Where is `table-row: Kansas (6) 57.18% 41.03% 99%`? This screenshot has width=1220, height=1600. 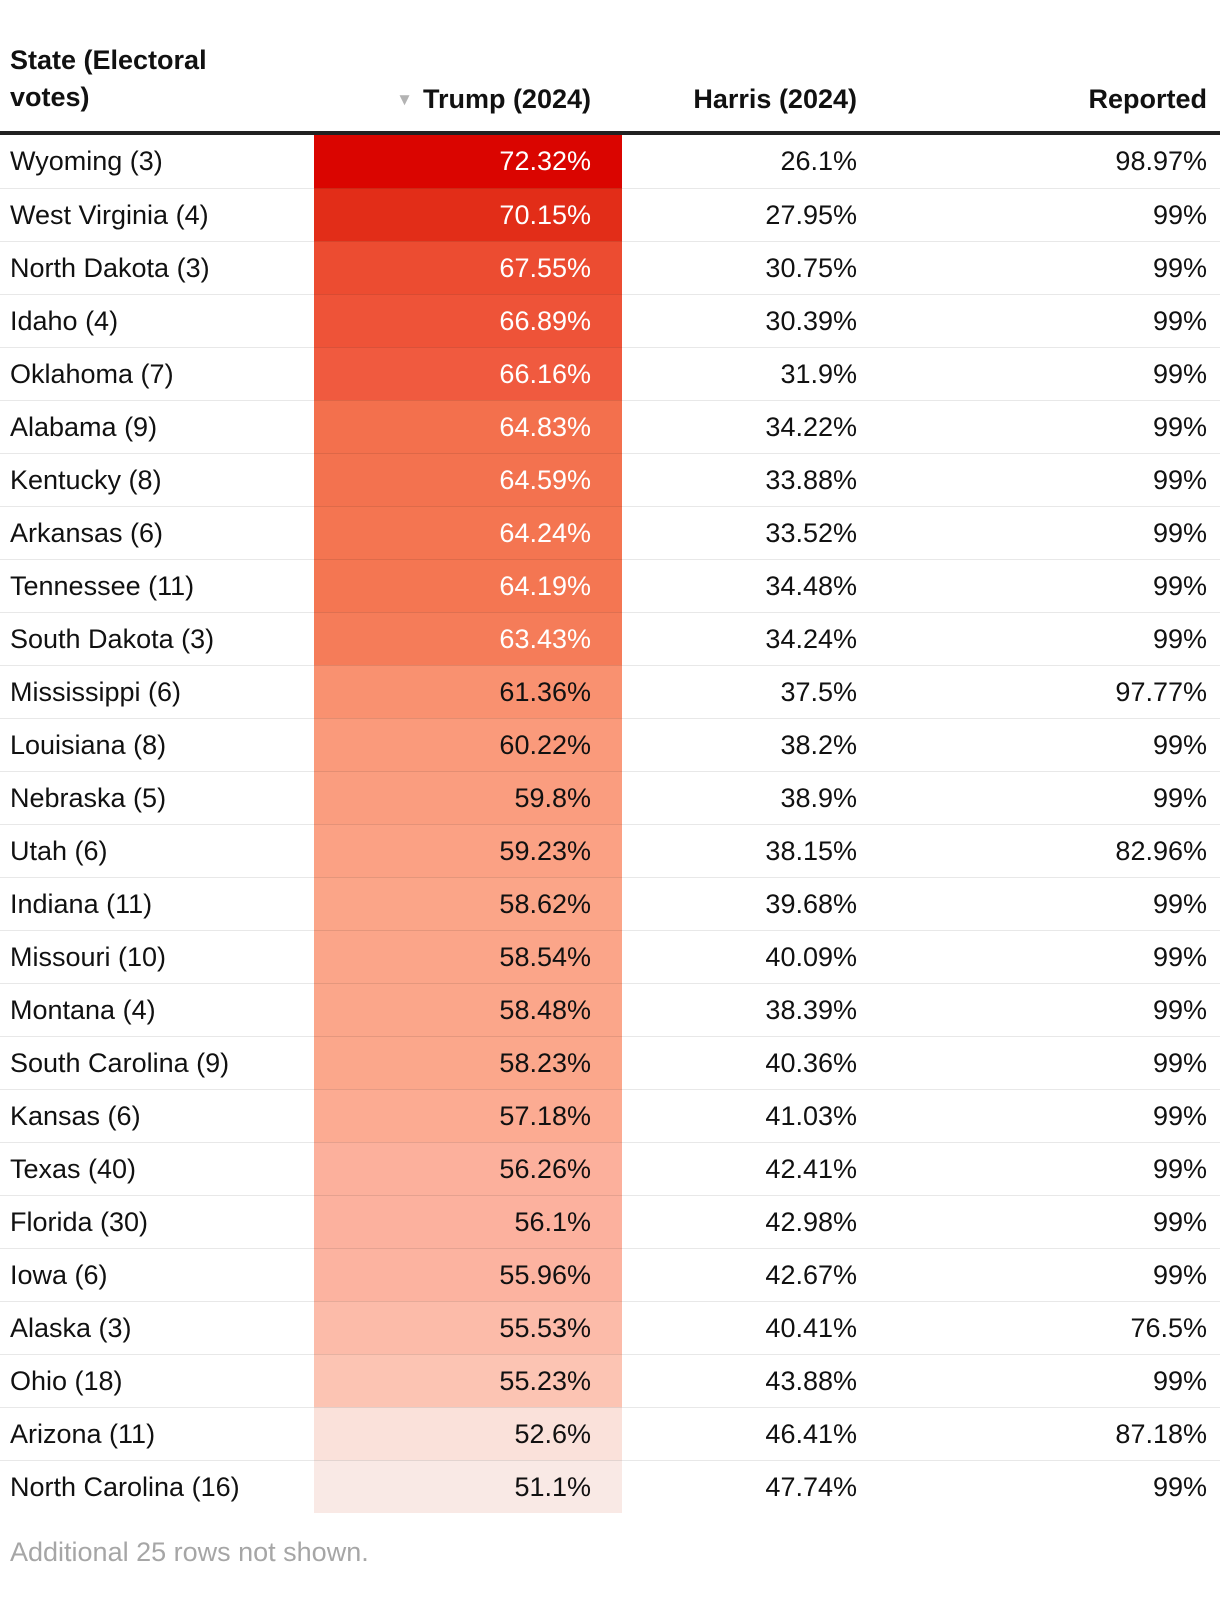 table-row: Kansas (6) 57.18% 41.03% 99% is located at coordinates (610, 1115).